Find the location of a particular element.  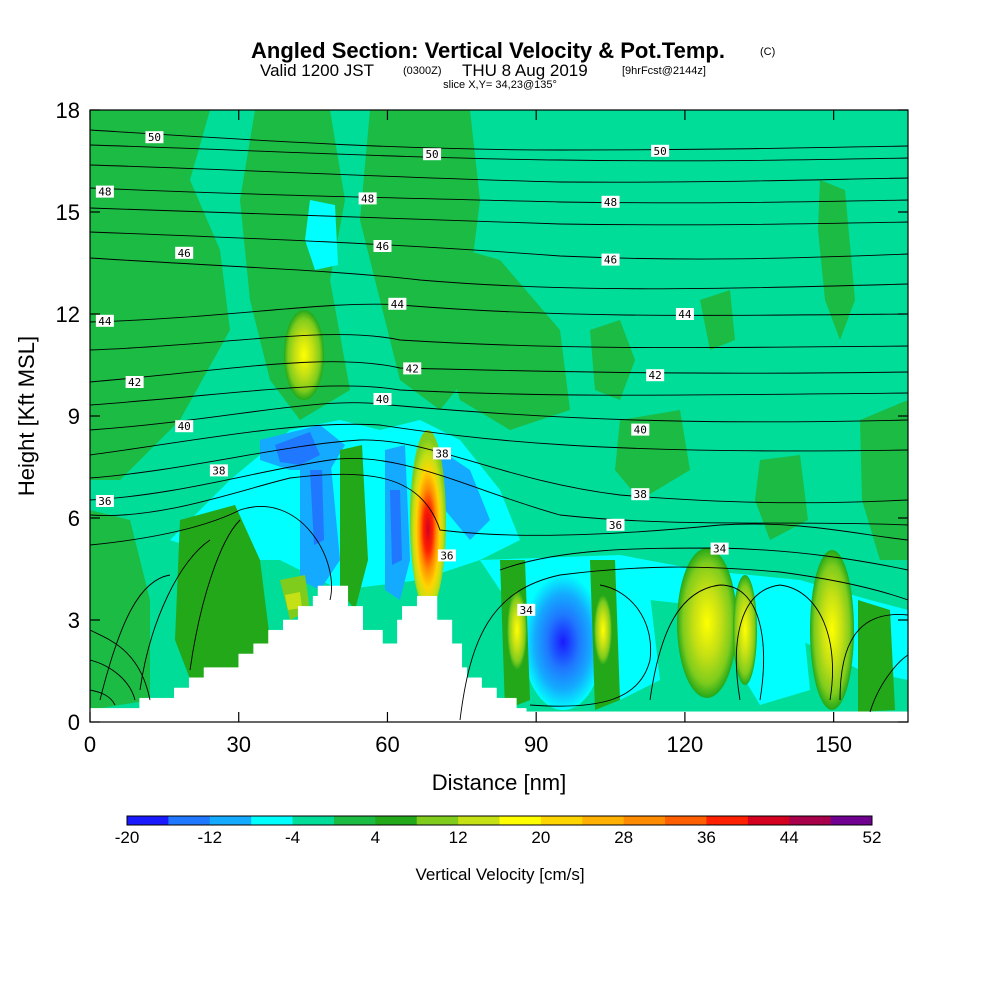

y-tick-label: 0 is located at coordinates (74, 722).